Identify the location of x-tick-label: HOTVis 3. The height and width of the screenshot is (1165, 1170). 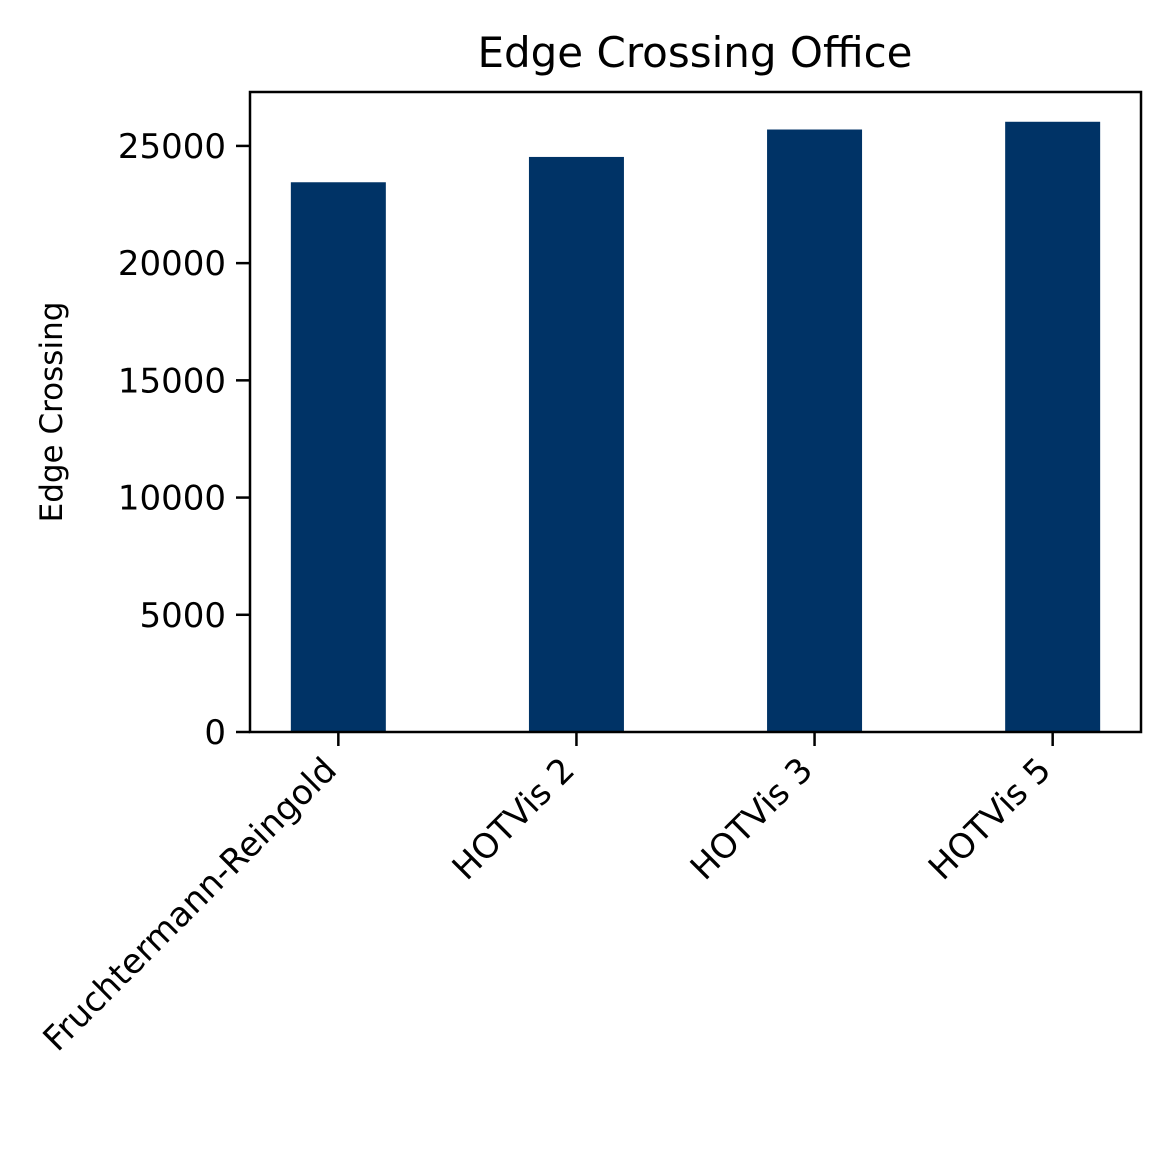
(752, 819).